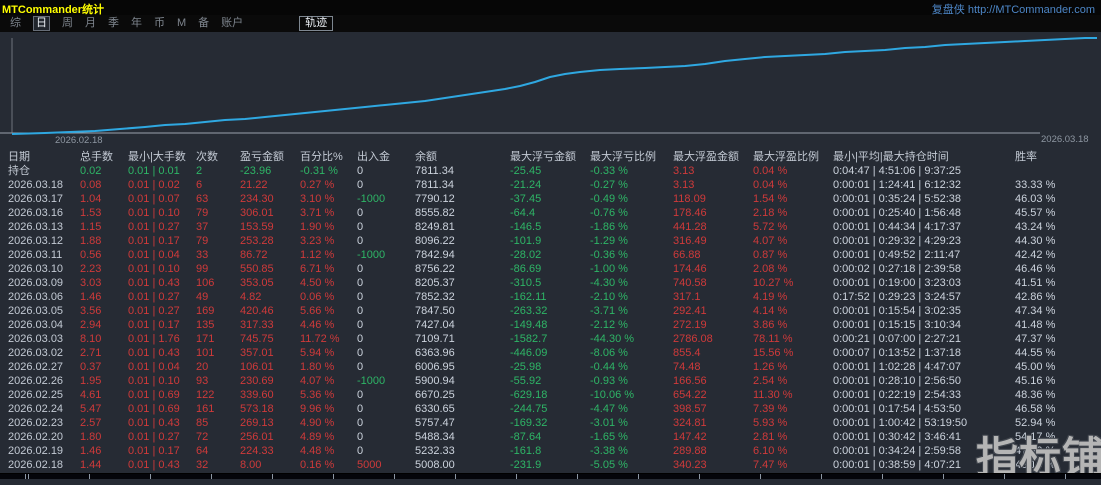 This screenshot has height=485, width=1101. What do you see at coordinates (154, 353) in the screenshot?
I see `table-cell: 0.01 | 0.43` at bounding box center [154, 353].